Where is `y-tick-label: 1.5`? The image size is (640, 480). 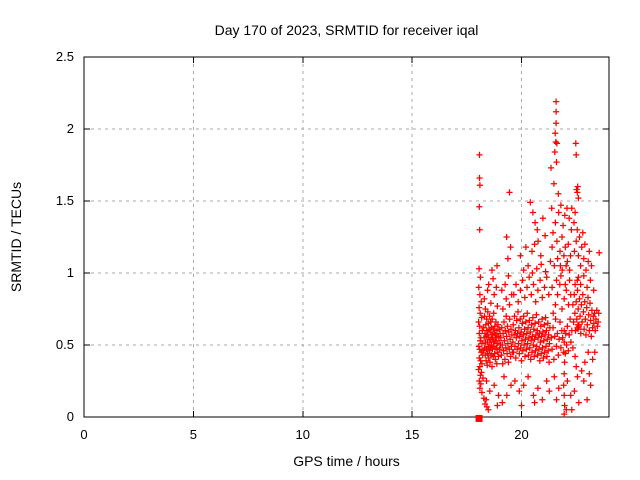
y-tick-label: 1.5 is located at coordinates (64, 200).